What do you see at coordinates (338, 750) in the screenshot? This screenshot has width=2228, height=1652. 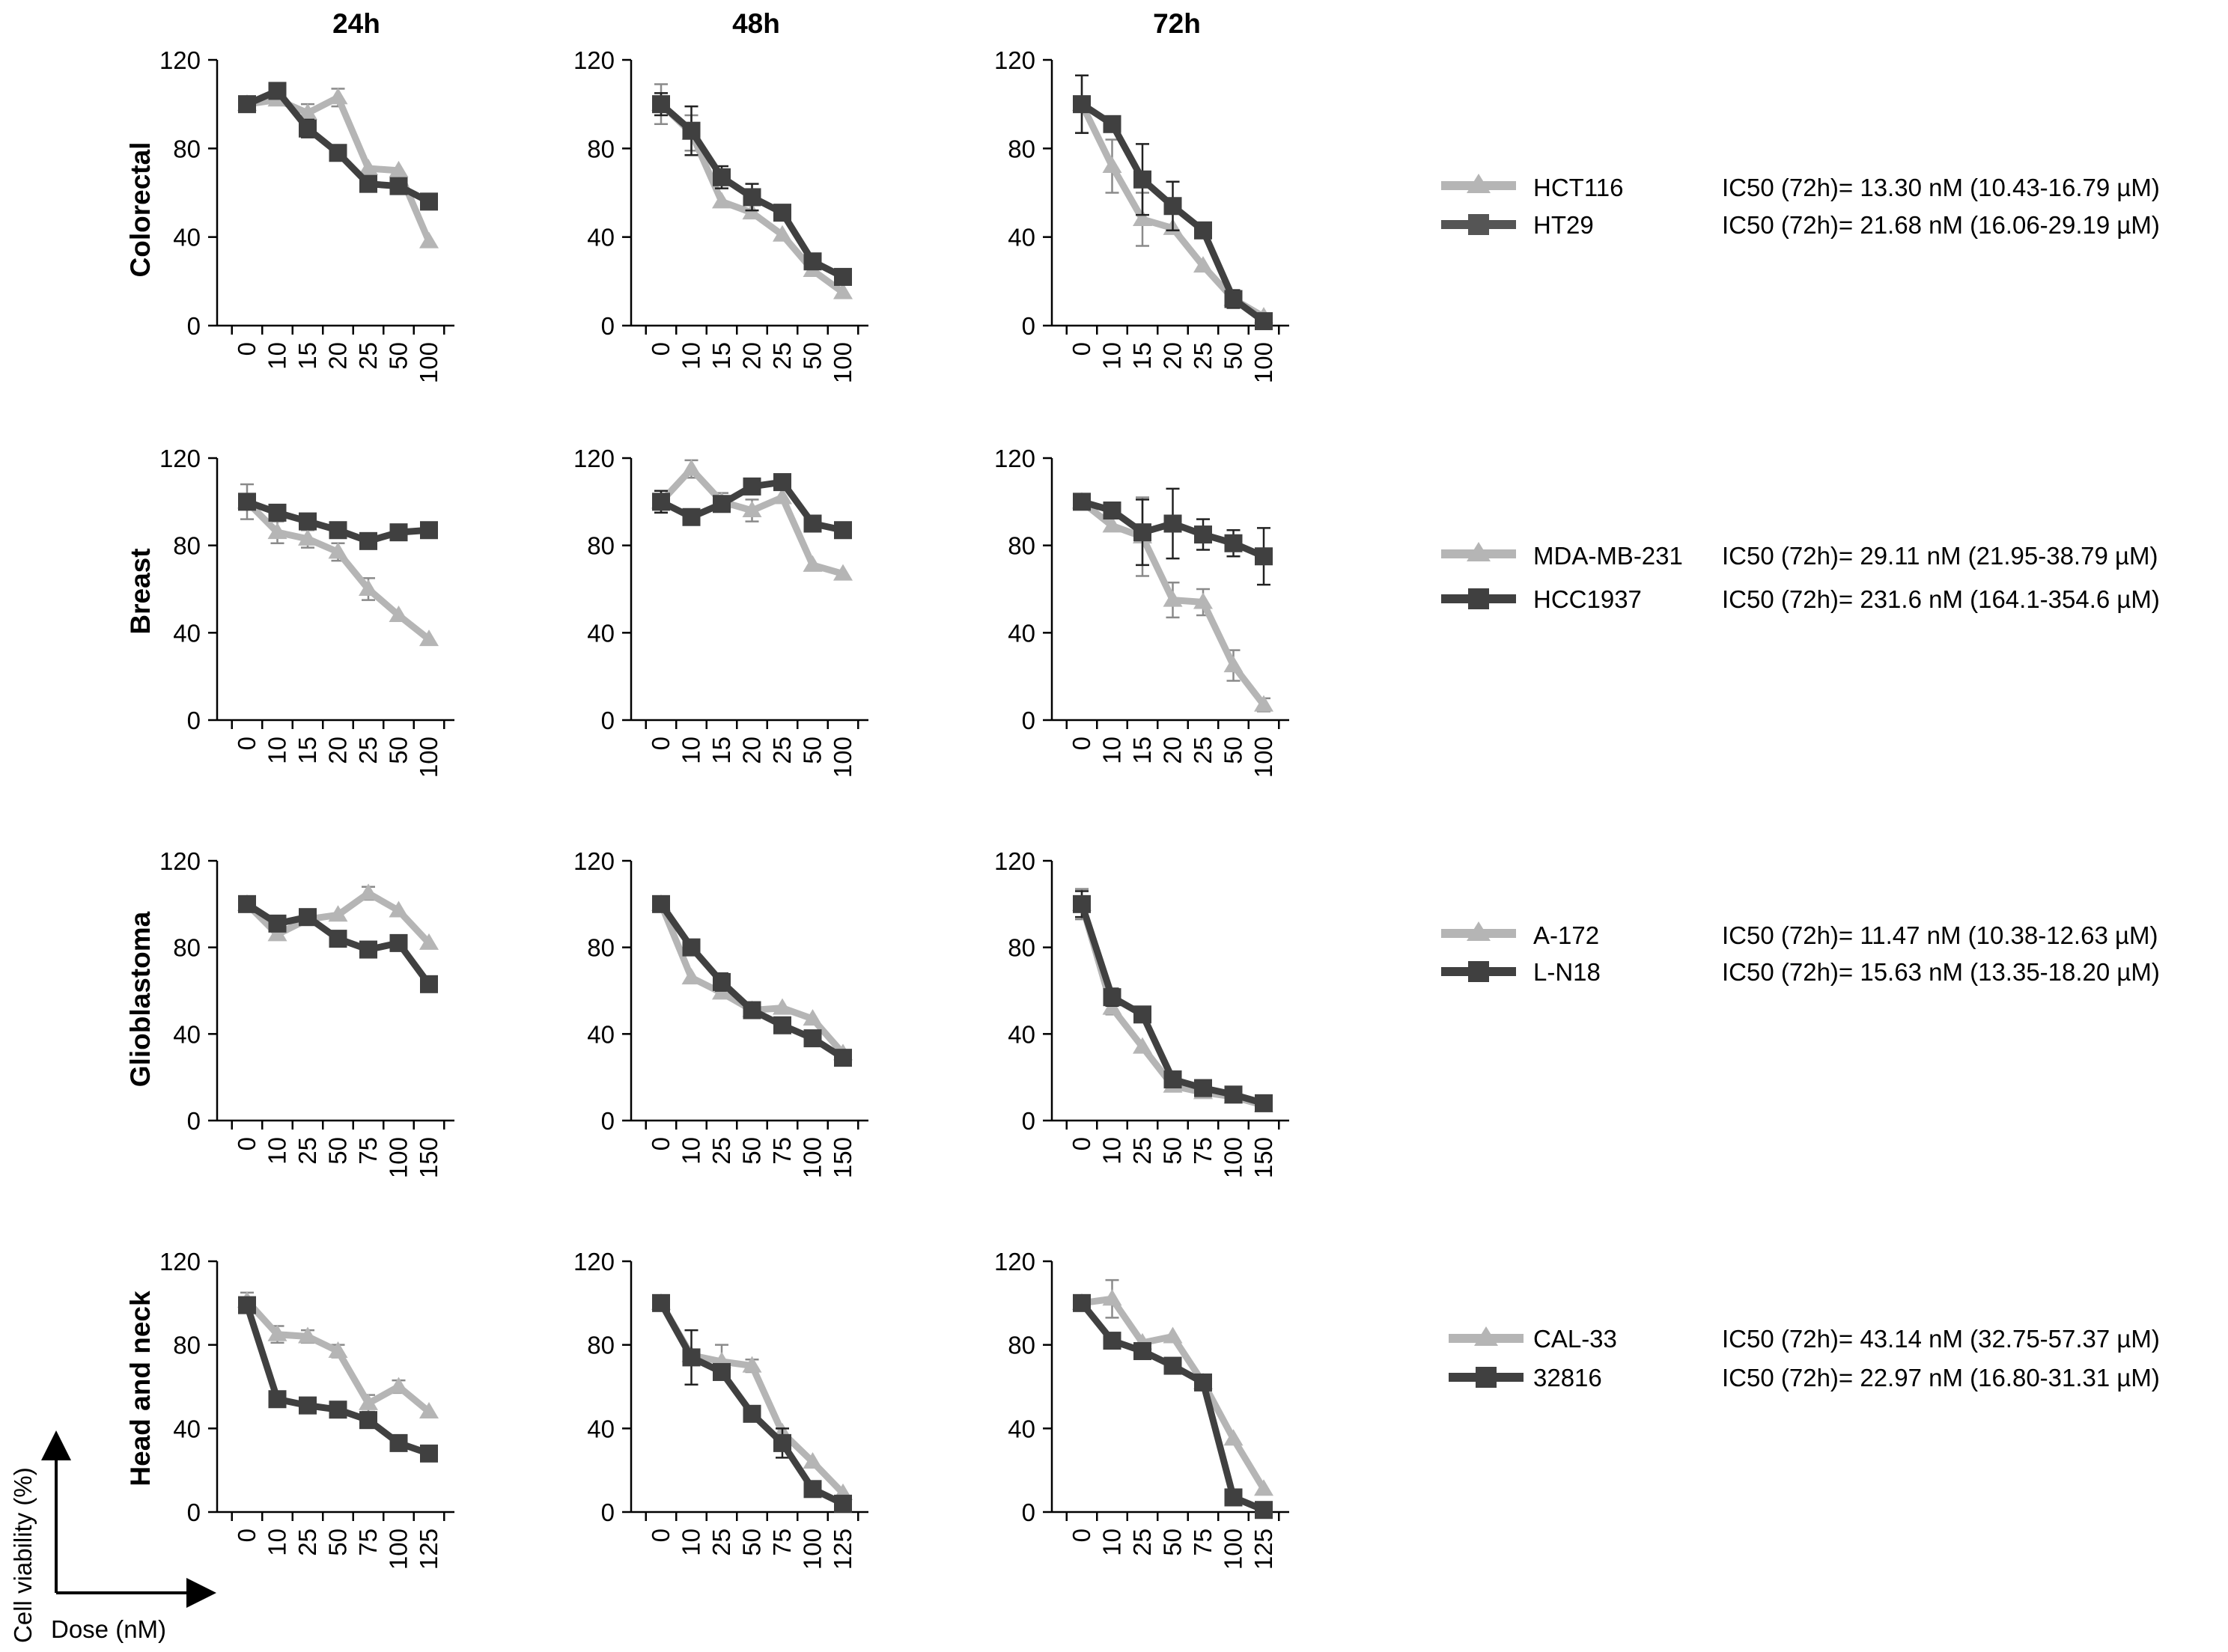 I see `x-tick-label: 20` at bounding box center [338, 750].